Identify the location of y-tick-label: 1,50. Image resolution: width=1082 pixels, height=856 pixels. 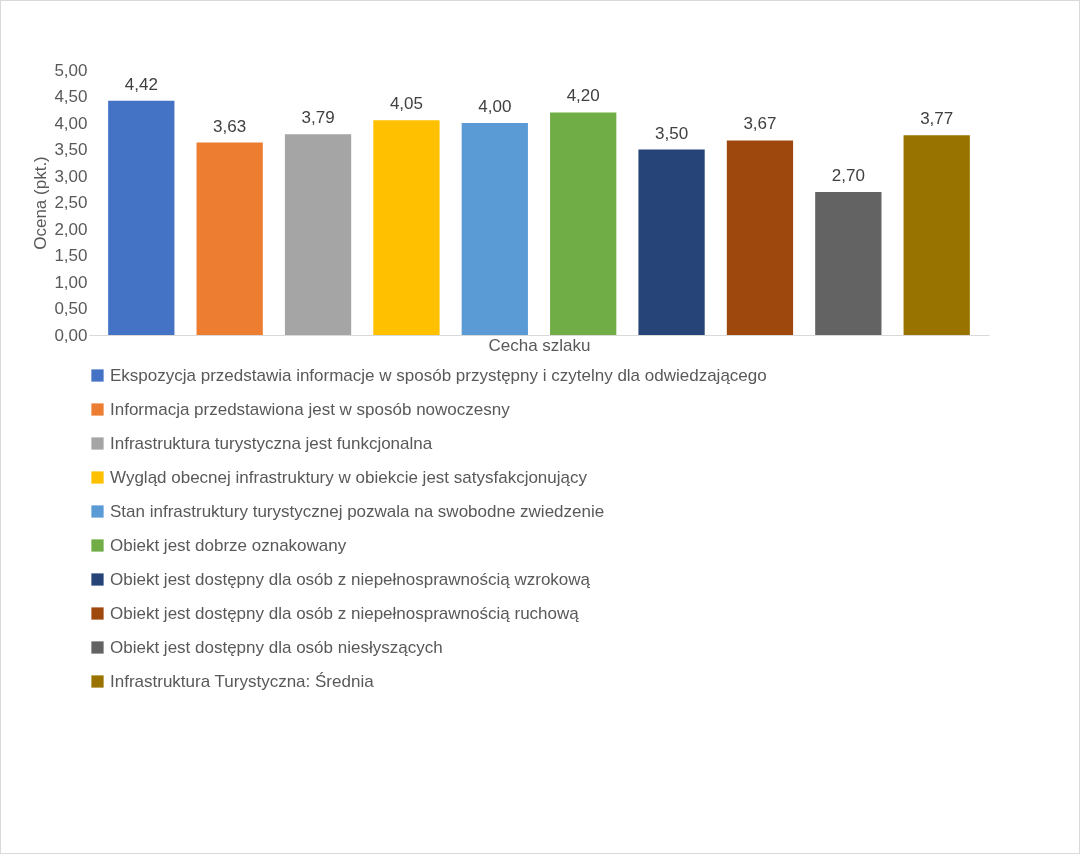
(71, 255).